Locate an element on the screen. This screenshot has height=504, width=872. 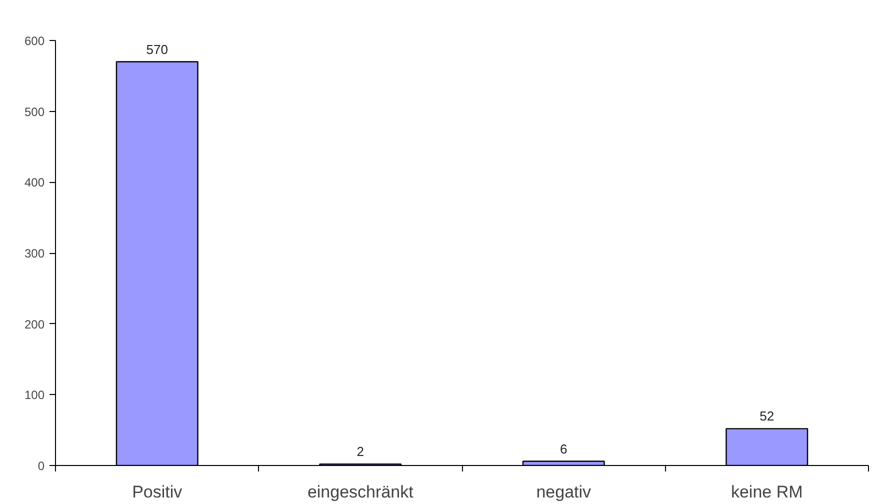
x-tick-label: Positiv is located at coordinates (157, 492).